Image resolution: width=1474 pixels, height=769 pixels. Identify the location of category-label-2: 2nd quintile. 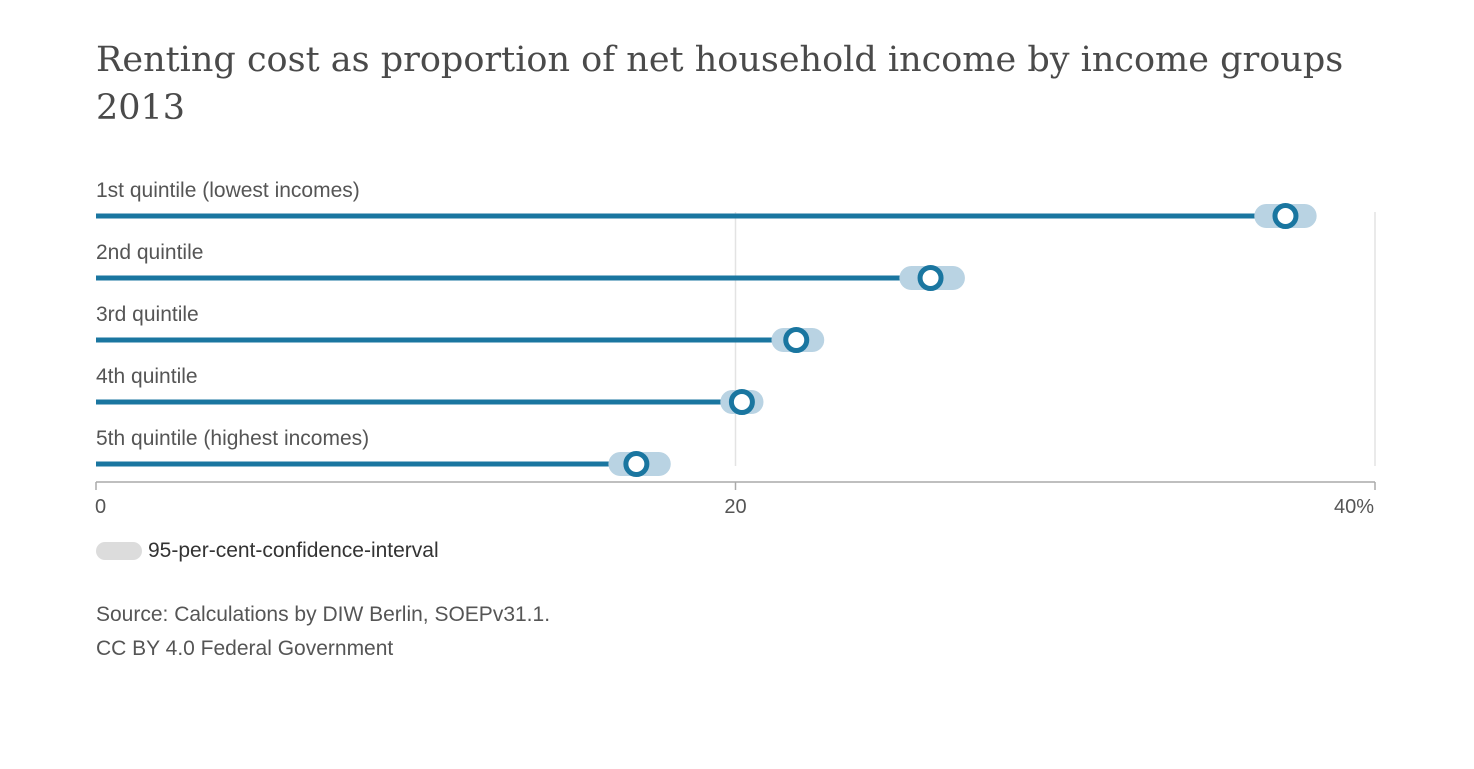
(149, 252).